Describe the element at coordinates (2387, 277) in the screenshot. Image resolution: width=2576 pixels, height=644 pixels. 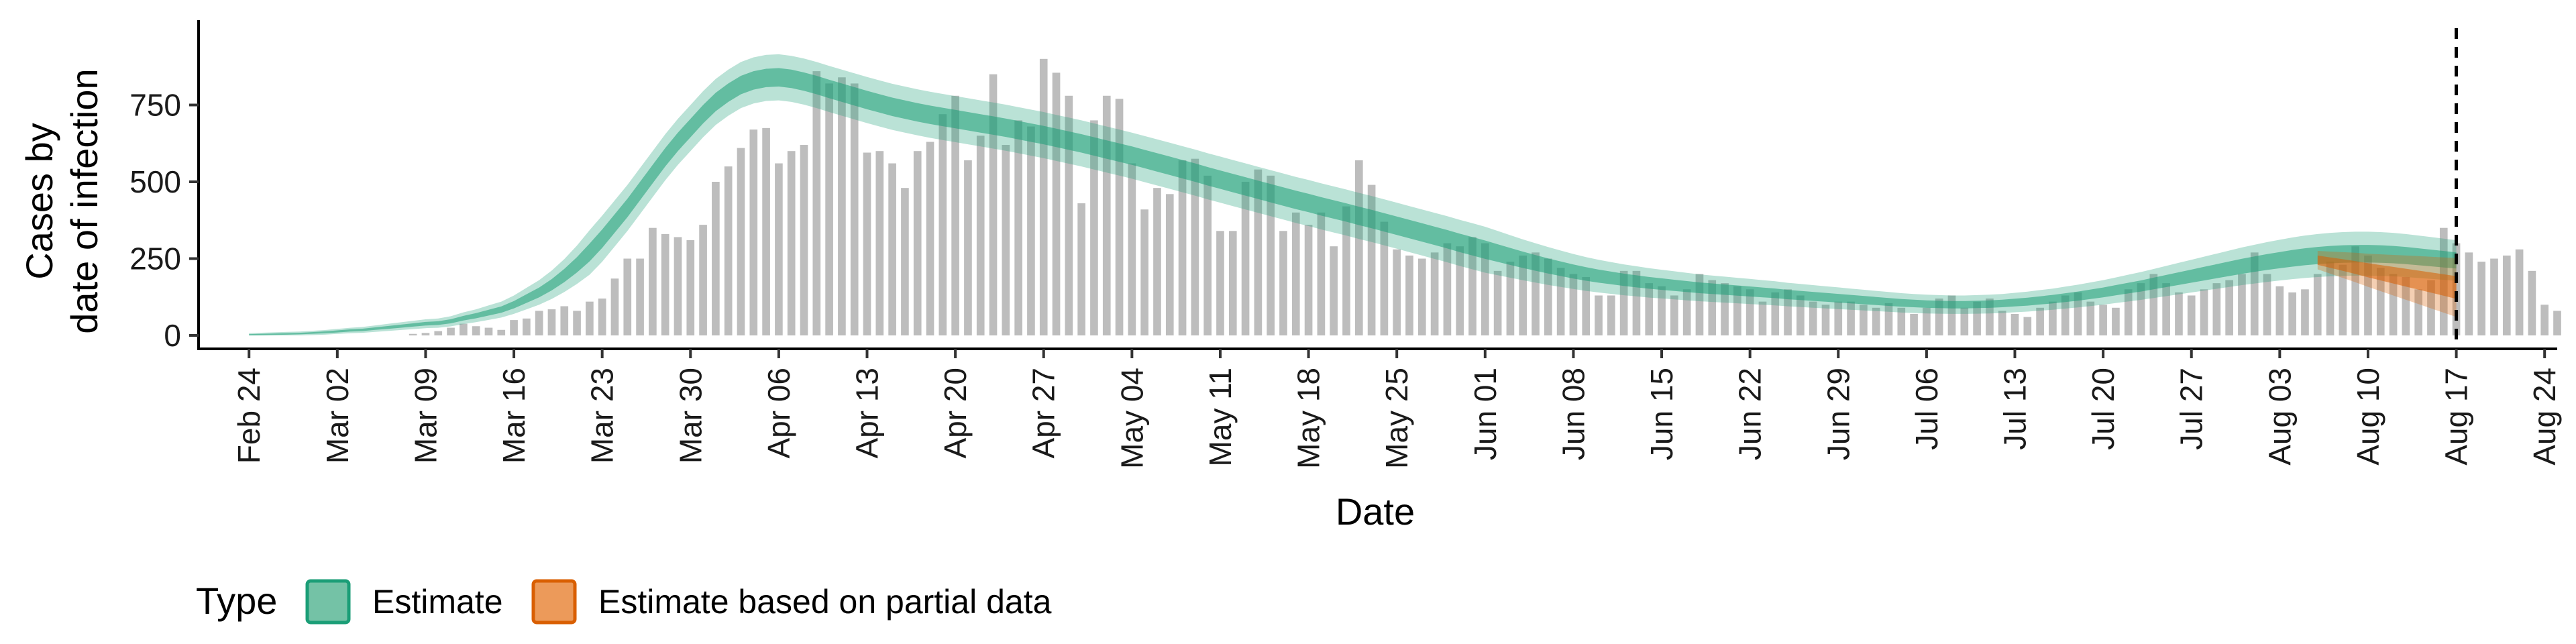
I see `partial-inner-band` at that location.